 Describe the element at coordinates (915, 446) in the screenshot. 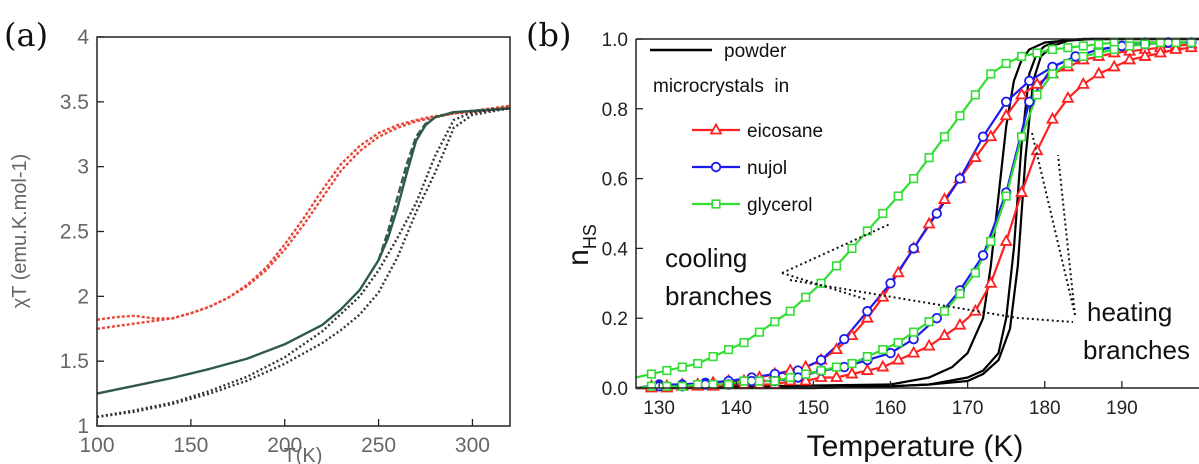

I see `panel-b-x-axis-label: Temperature (K)` at that location.